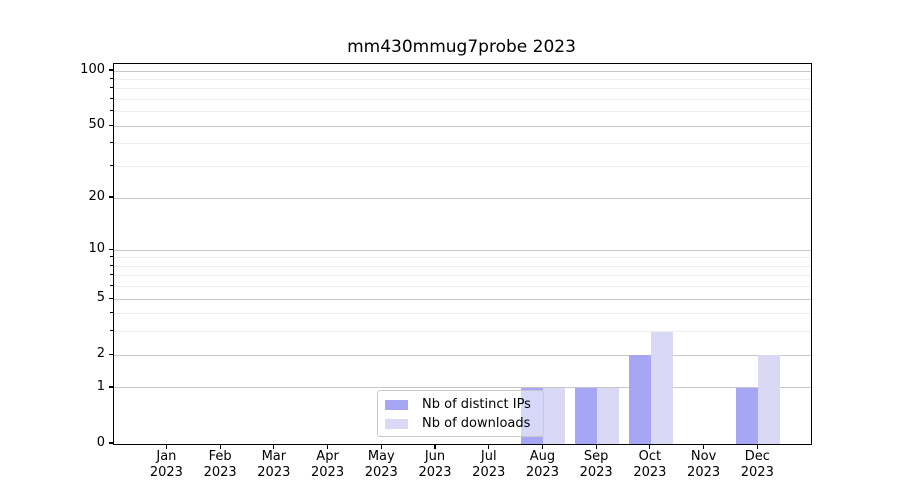  Describe the element at coordinates (586, 415) in the screenshot. I see `bar-distinct-ips-sep` at that location.